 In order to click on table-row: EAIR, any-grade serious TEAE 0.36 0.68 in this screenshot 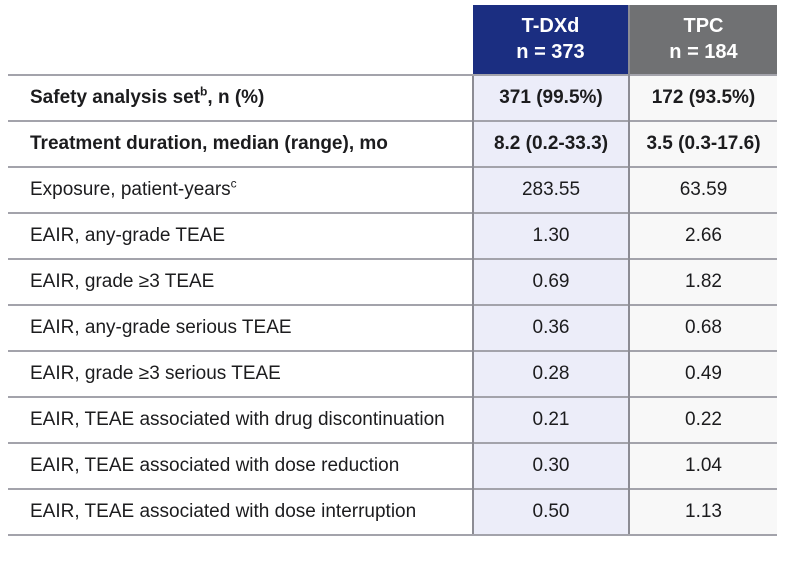, I will do `click(392, 327)`.